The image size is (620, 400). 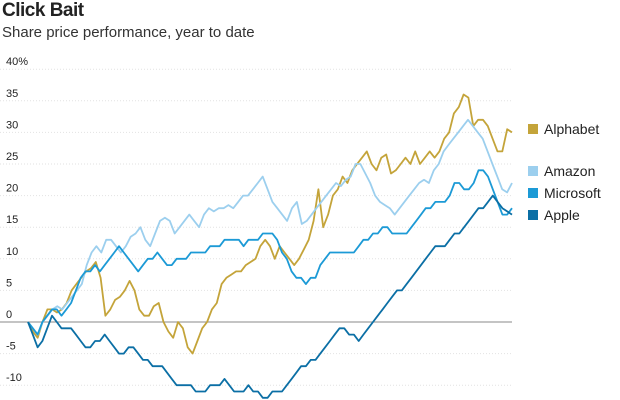 What do you see at coordinates (9, 283) in the screenshot?
I see `y-tick-label: 5` at bounding box center [9, 283].